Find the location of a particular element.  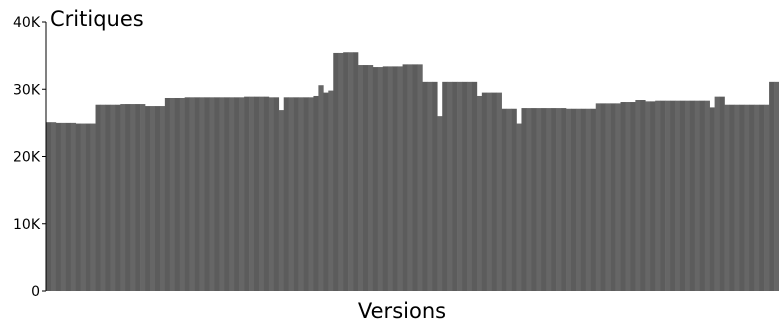

x-axis-title: Versions is located at coordinates (402, 310).